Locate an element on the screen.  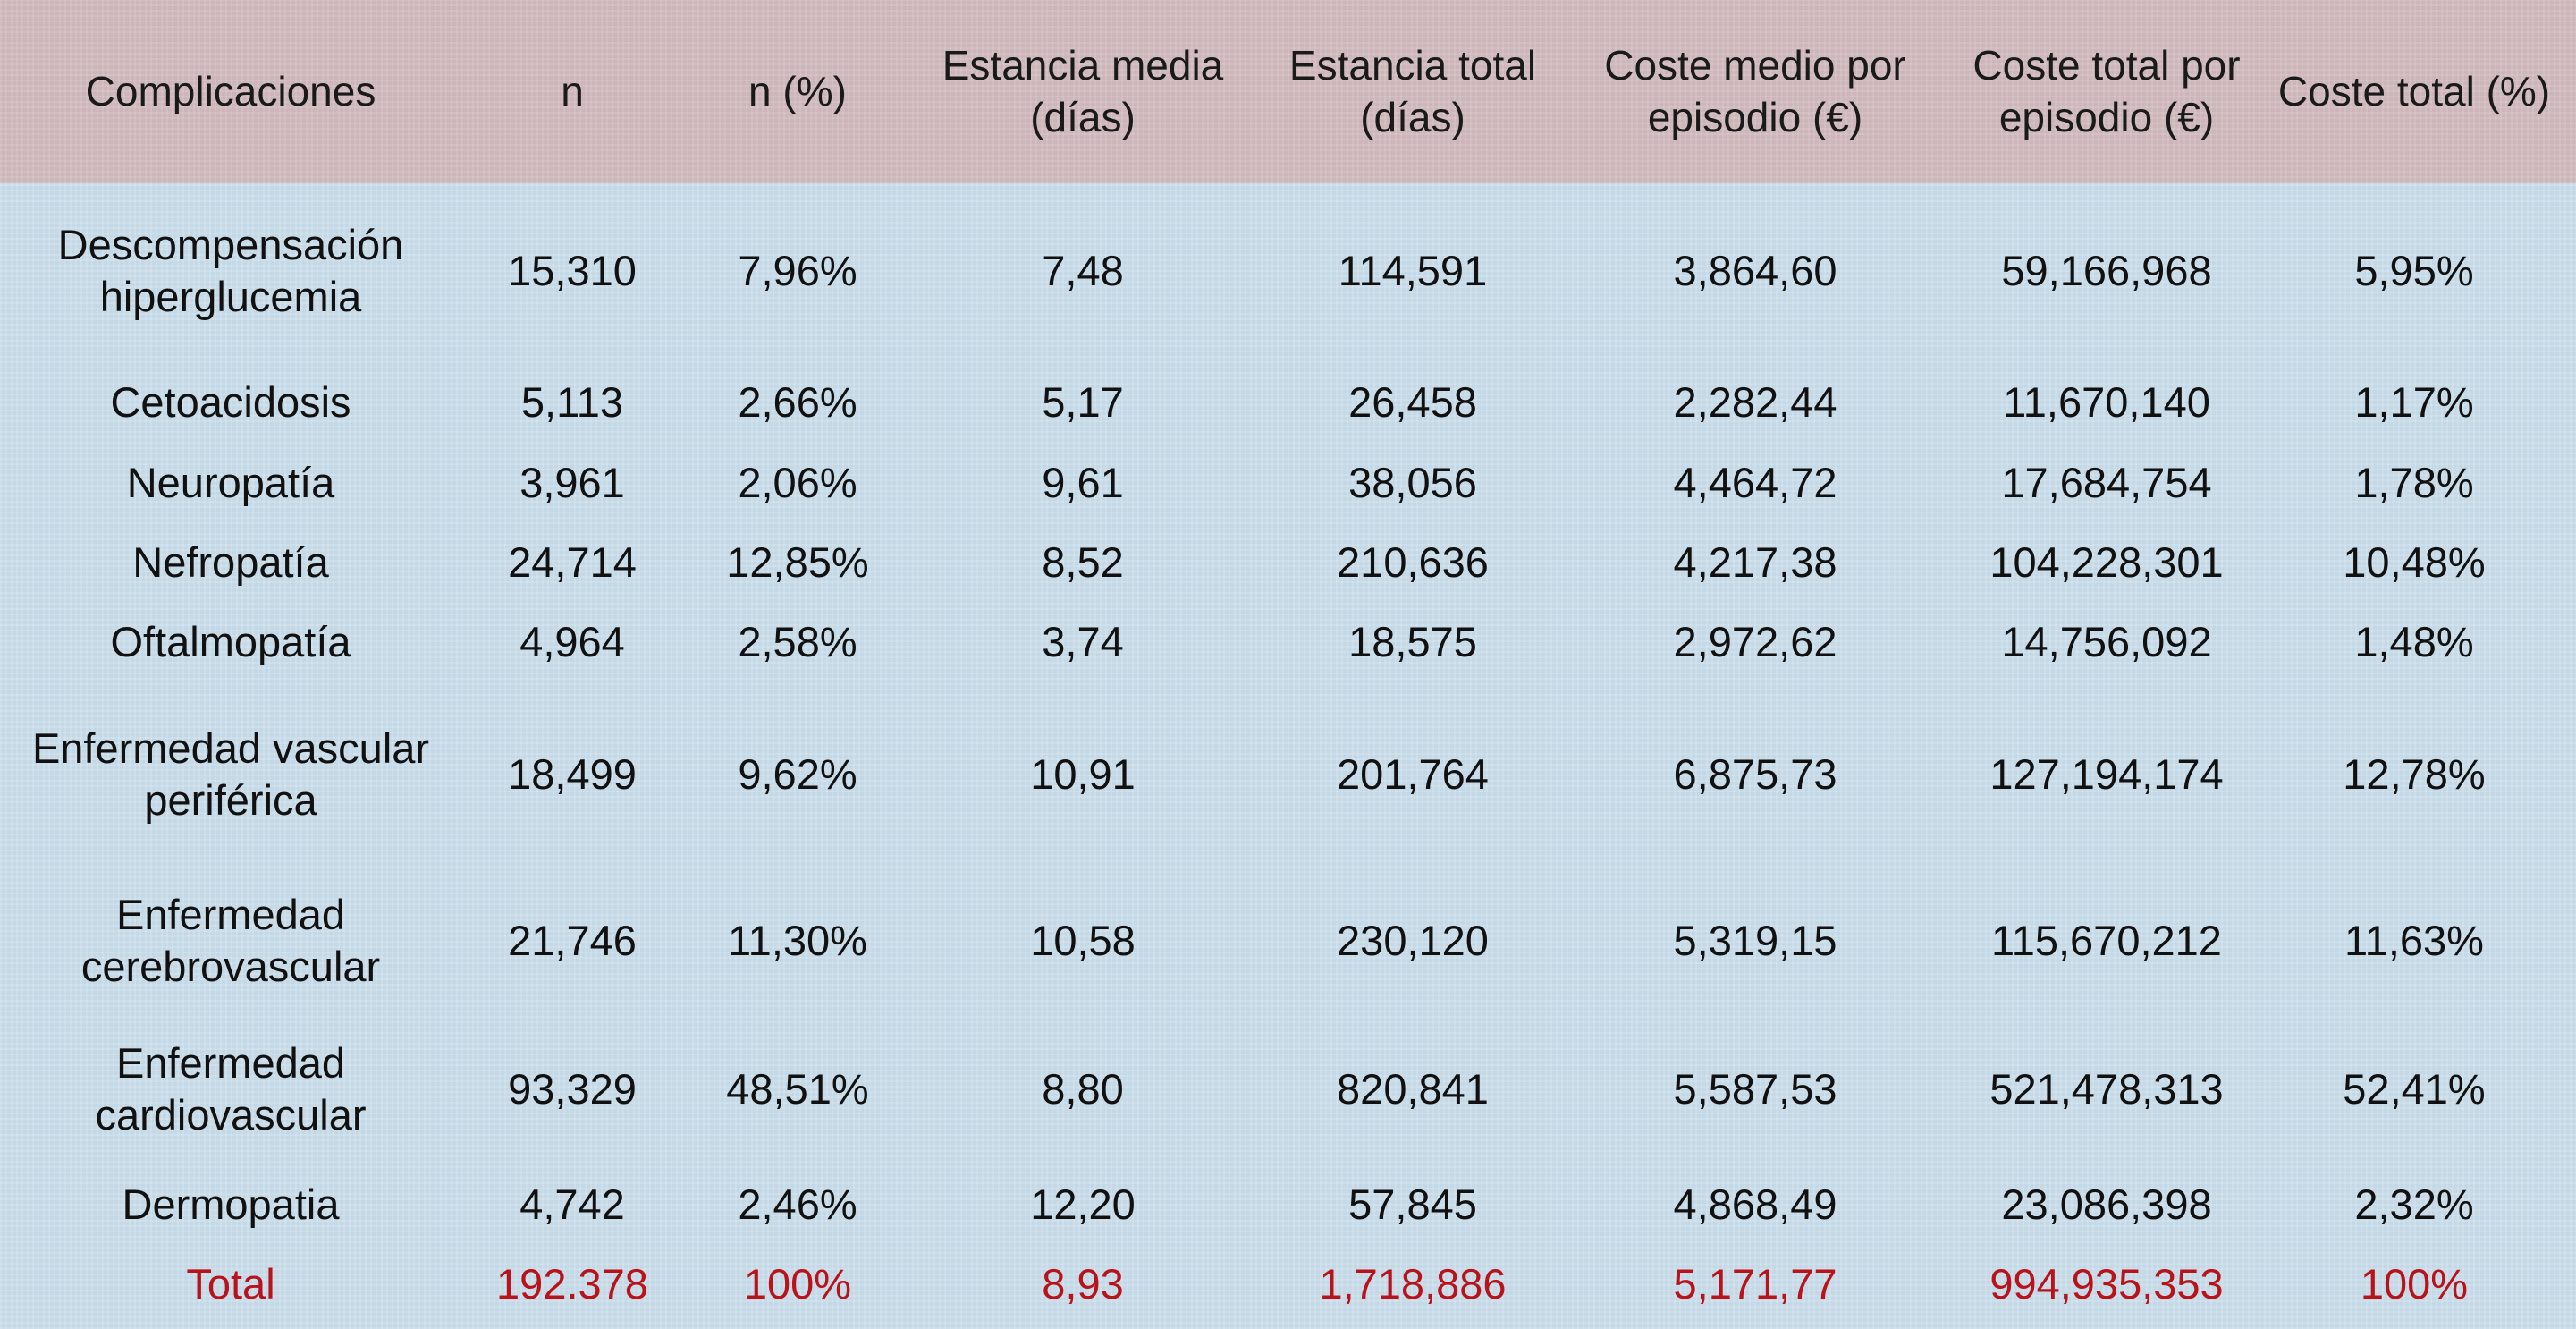
table-cell-n-percent: 9,62% is located at coordinates (797, 774).